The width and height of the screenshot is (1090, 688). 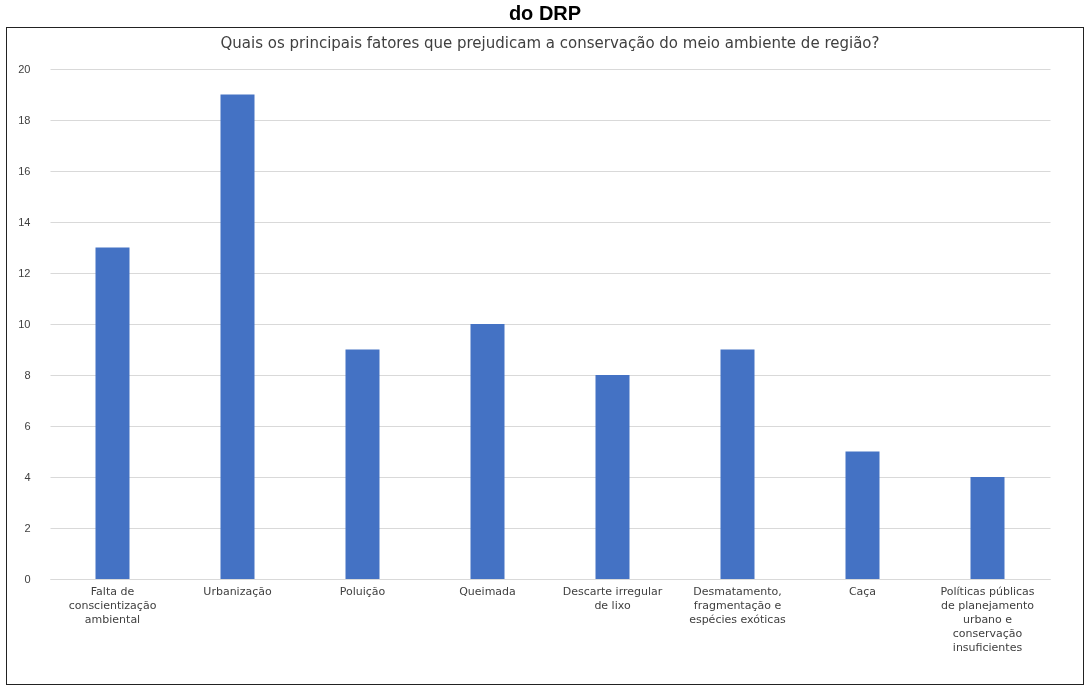 I want to click on x-tick-label: Desmatamento, fragmentação e espécies exóticas, so click(x=738, y=605).